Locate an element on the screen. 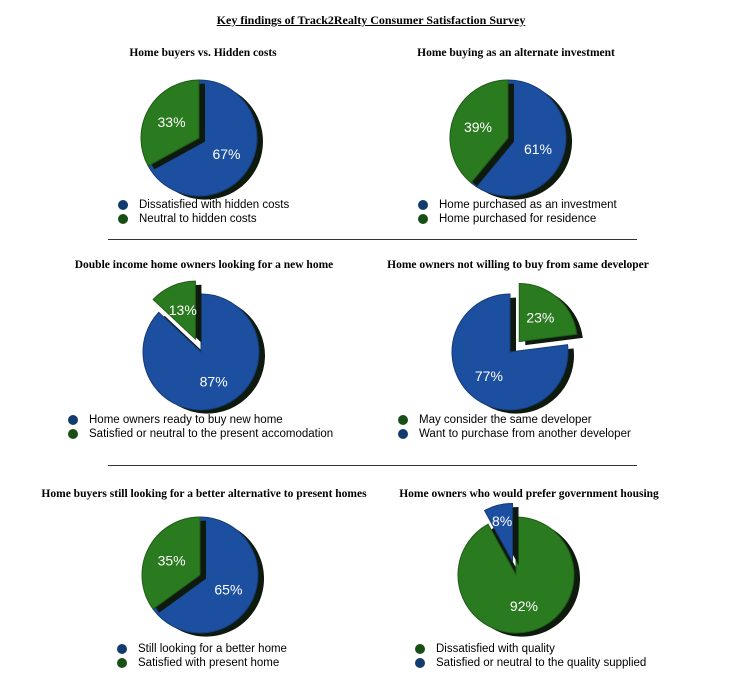  legend-label: May consider the same developer is located at coordinates (505, 420).